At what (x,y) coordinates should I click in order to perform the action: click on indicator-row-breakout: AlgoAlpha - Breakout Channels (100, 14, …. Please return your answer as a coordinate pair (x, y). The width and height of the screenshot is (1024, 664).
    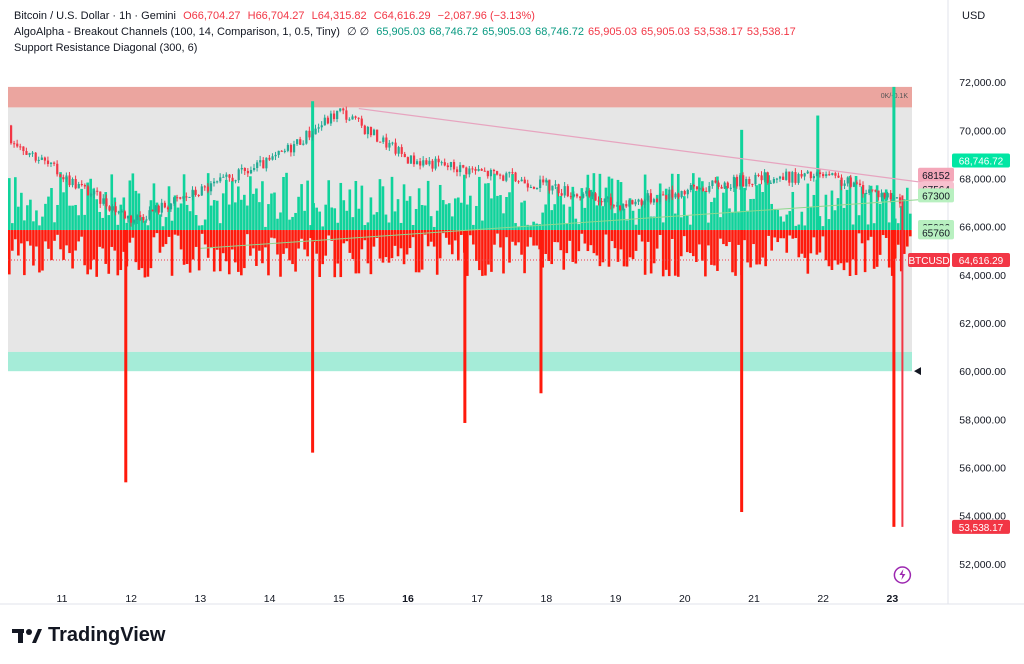
    Looking at the image, I should click on (409, 32).